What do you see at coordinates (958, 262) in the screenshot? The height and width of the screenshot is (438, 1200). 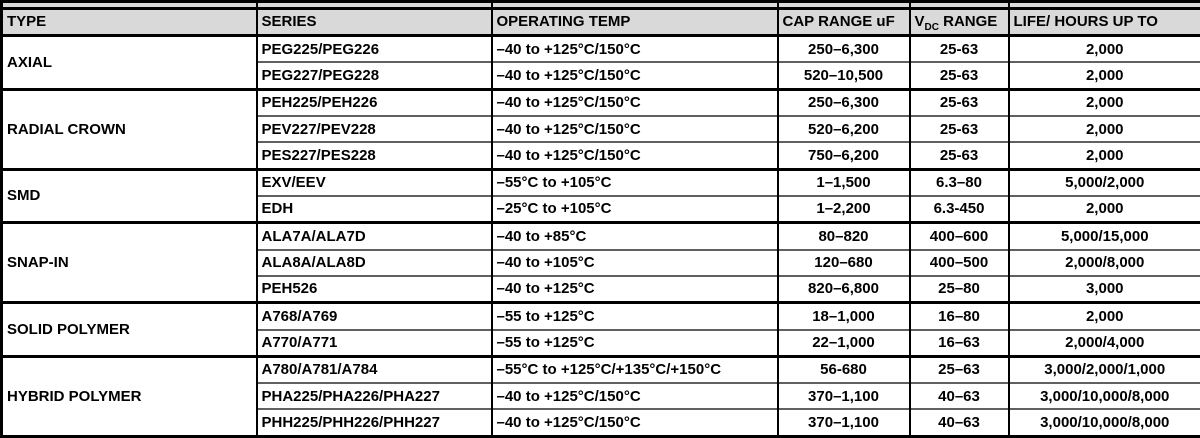 I see `vdc-cell: 400–500` at bounding box center [958, 262].